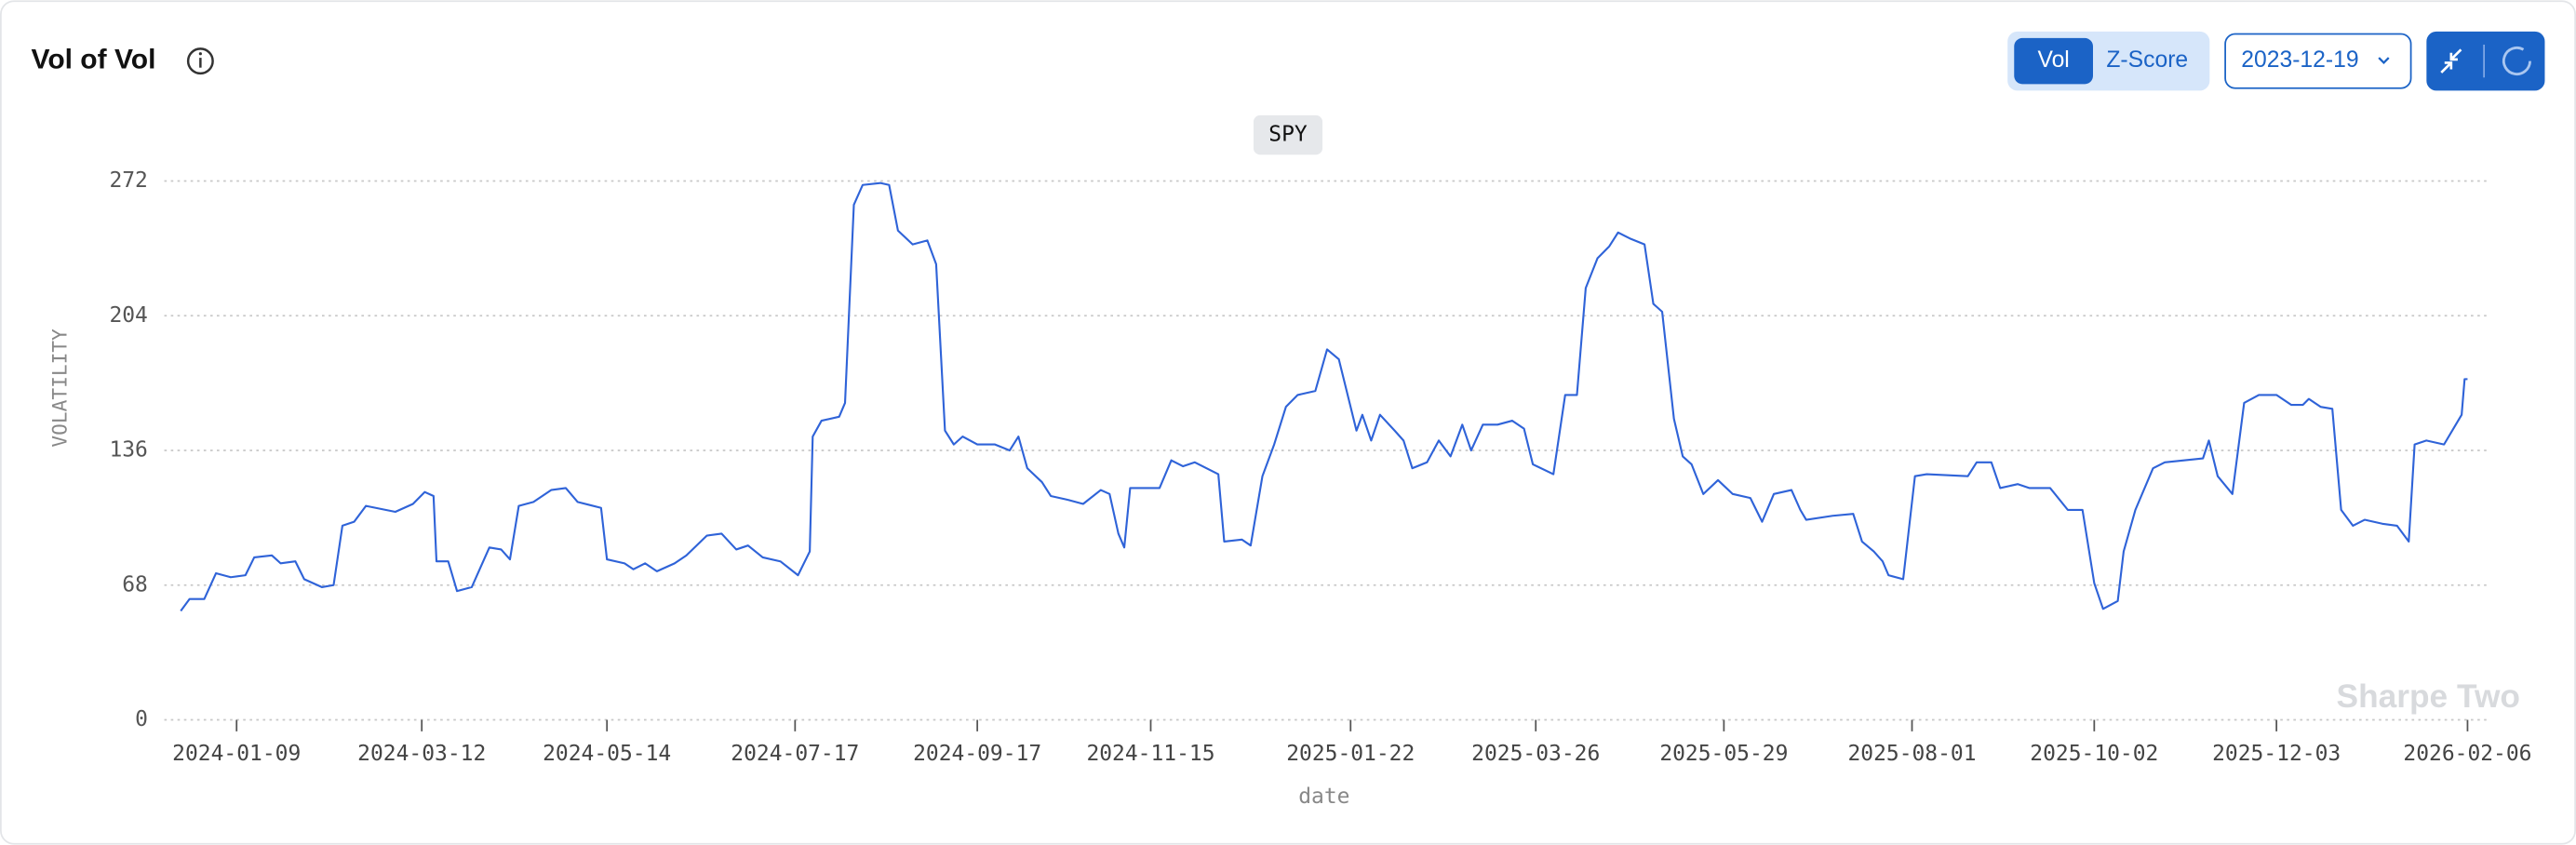 This screenshot has width=2576, height=845. Describe the element at coordinates (2467, 754) in the screenshot. I see `x-tick-label: 2026-02-06` at that location.